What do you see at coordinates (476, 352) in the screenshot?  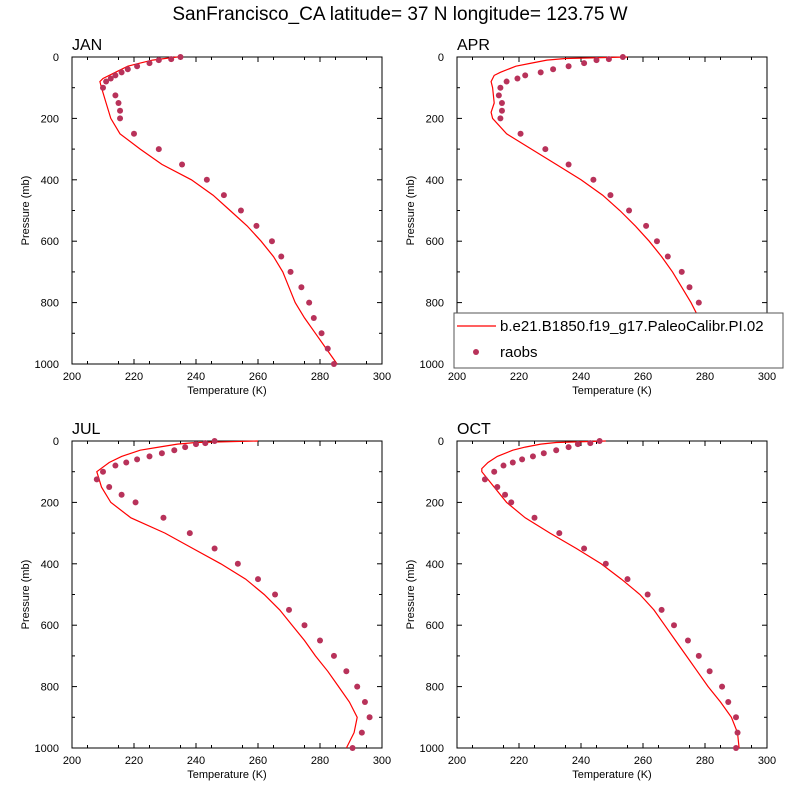 I see `legend-marker-swatch` at bounding box center [476, 352].